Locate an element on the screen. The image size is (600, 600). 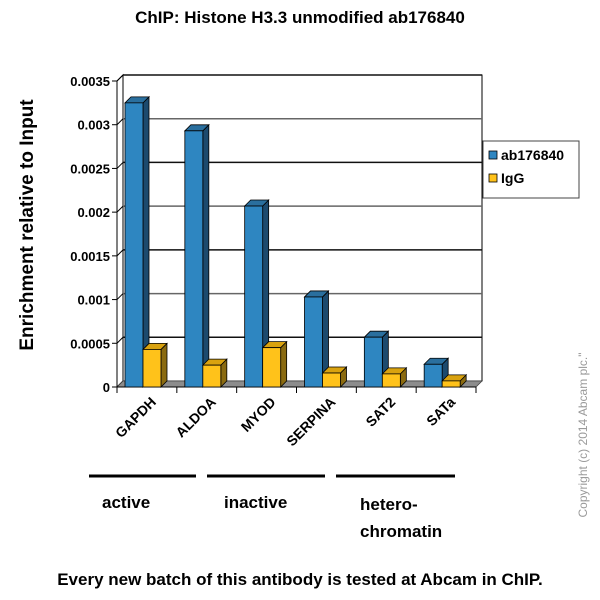
x-category-label: SAT2 is located at coordinates (380, 412).